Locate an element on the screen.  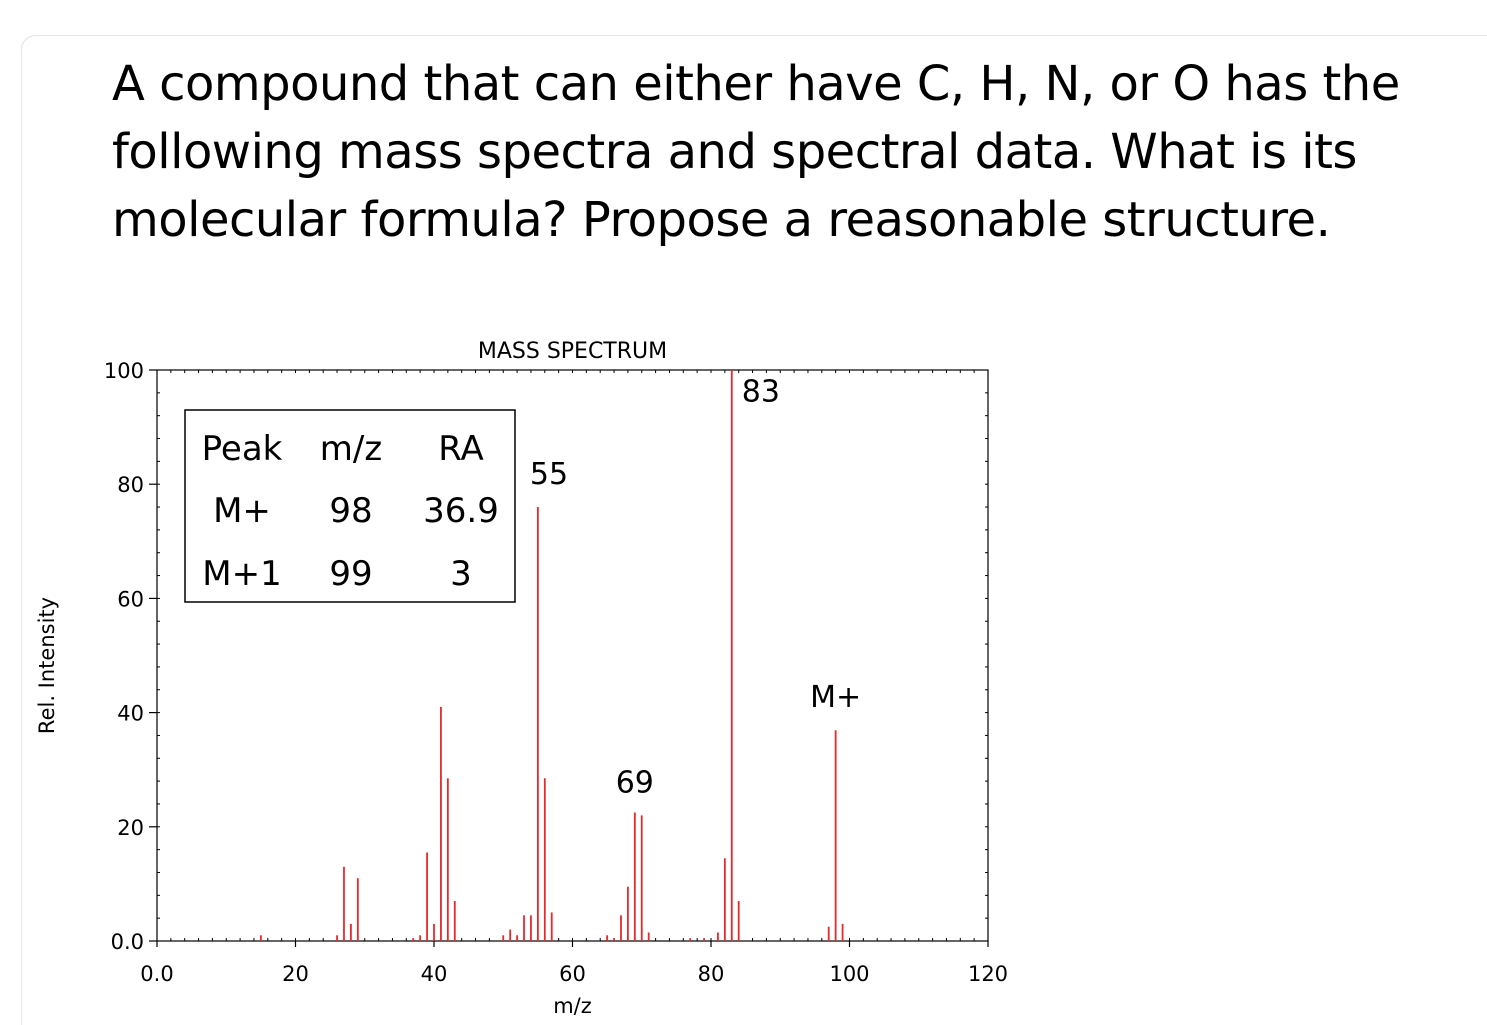
peak-annotation: 55 is located at coordinates (549, 474).